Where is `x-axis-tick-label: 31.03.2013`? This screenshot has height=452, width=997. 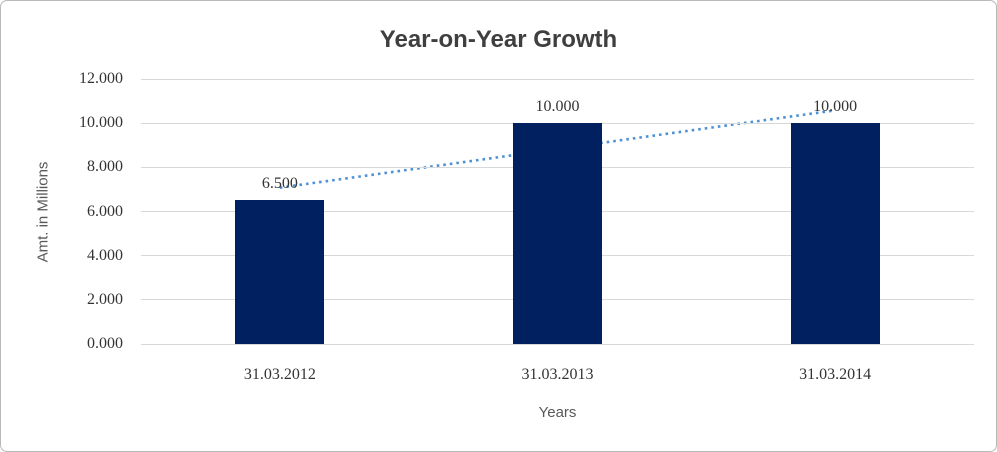 x-axis-tick-label: 31.03.2013 is located at coordinates (557, 374).